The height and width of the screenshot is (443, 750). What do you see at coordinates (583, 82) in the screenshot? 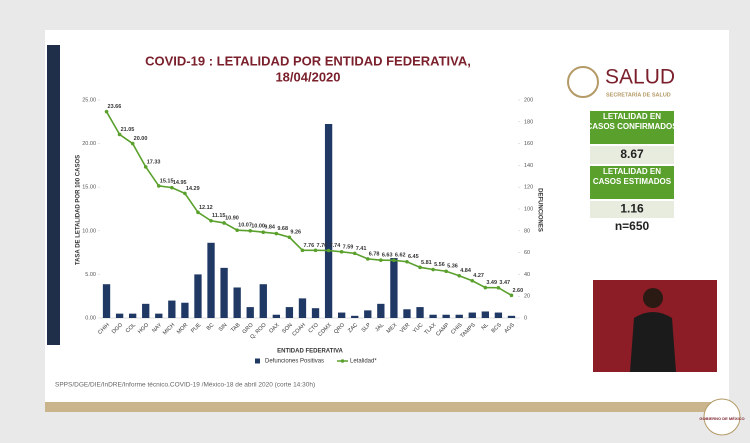
I see `seal` at bounding box center [583, 82].